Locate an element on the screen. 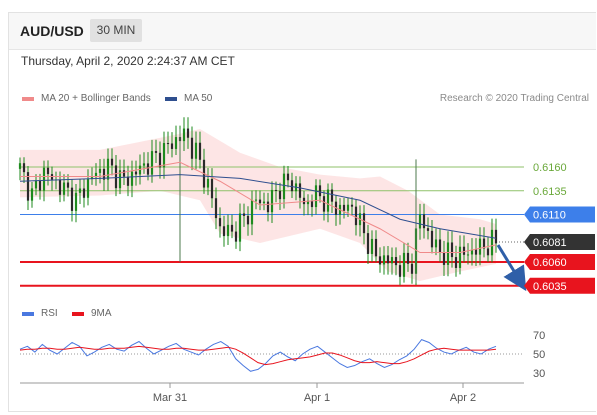 The height and width of the screenshot is (415, 597). legend-9ma-label: 9MA is located at coordinates (101, 313).